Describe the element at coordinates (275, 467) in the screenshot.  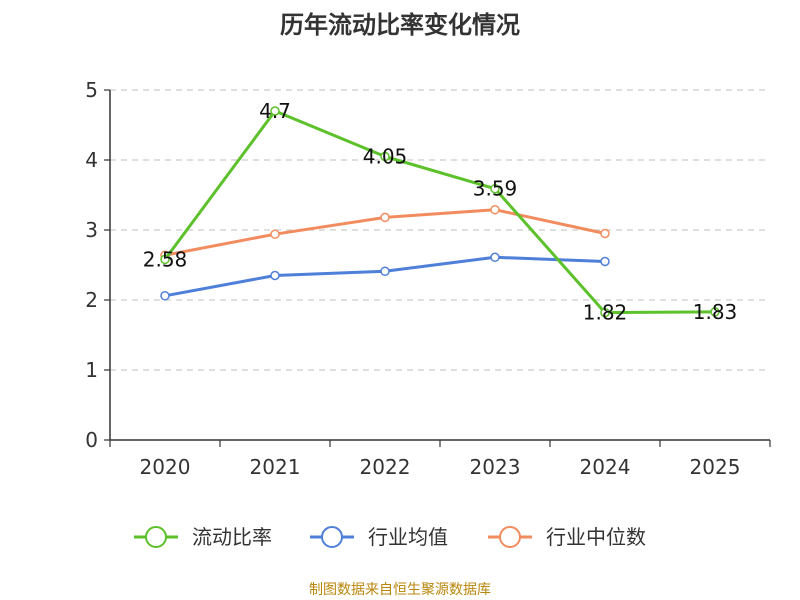
I see `x-tick-label: 2021` at that location.